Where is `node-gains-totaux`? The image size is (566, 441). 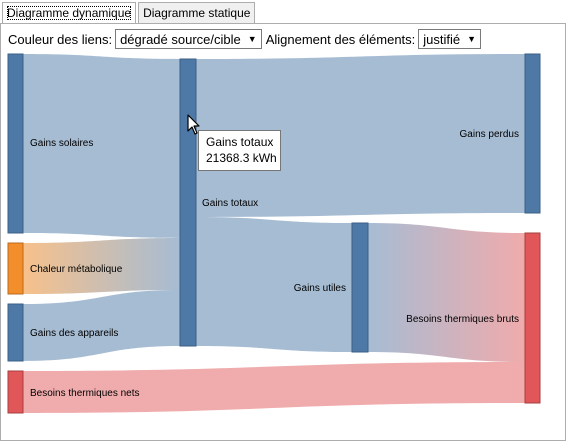 node-gains-totaux is located at coordinates (188, 202).